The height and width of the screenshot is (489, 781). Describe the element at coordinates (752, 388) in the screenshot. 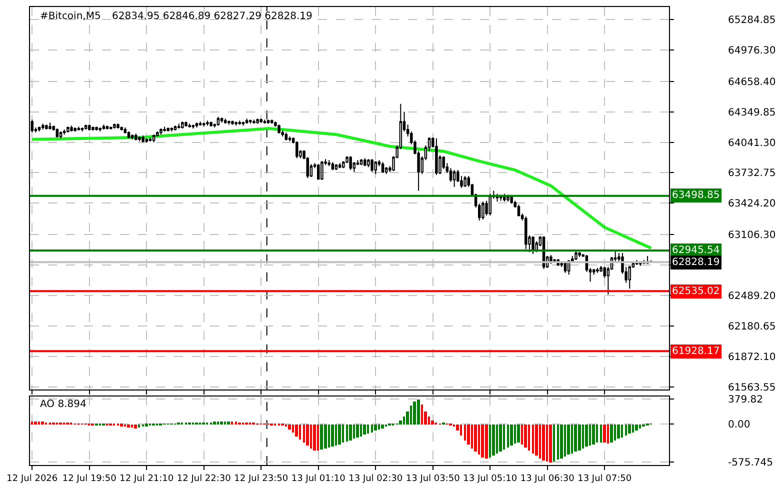

I see `y-tick-label: 61563.55` at that location.